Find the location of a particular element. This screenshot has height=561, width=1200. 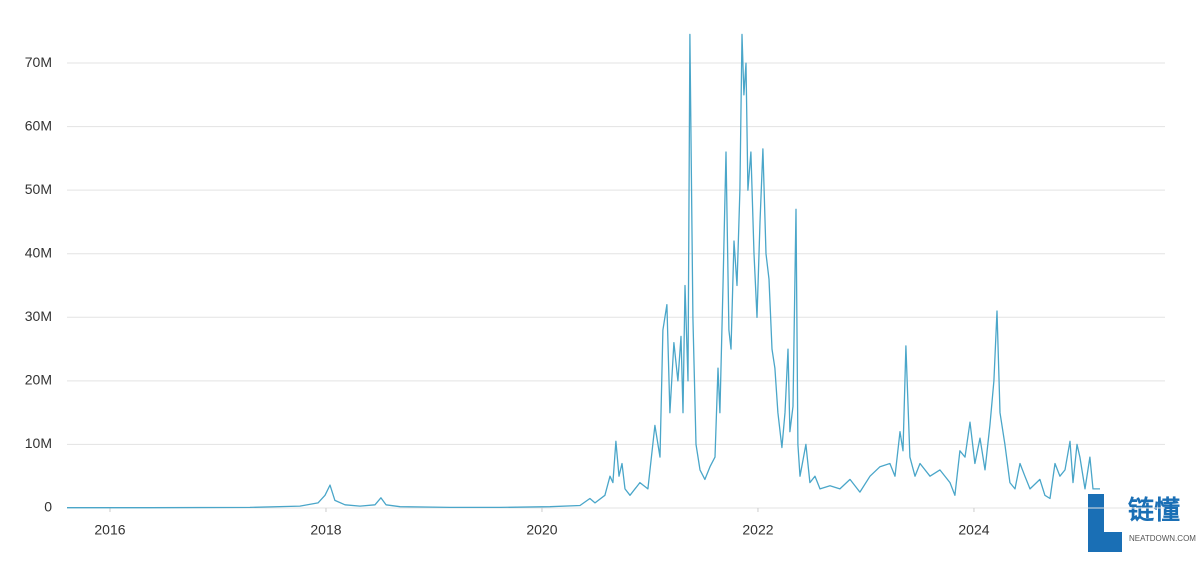

y-tick-label: 0 is located at coordinates (48, 507).